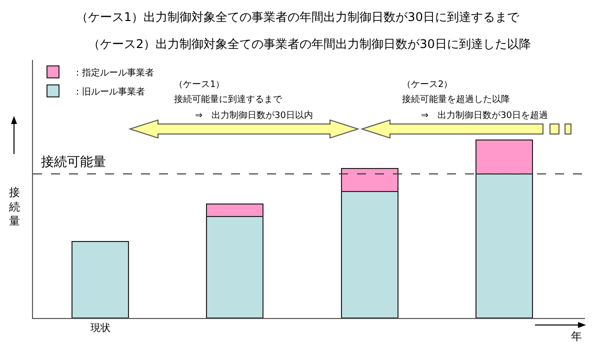  What do you see at coordinates (576, 336) in the screenshot?
I see `x-axis-title: 年` at bounding box center [576, 336].